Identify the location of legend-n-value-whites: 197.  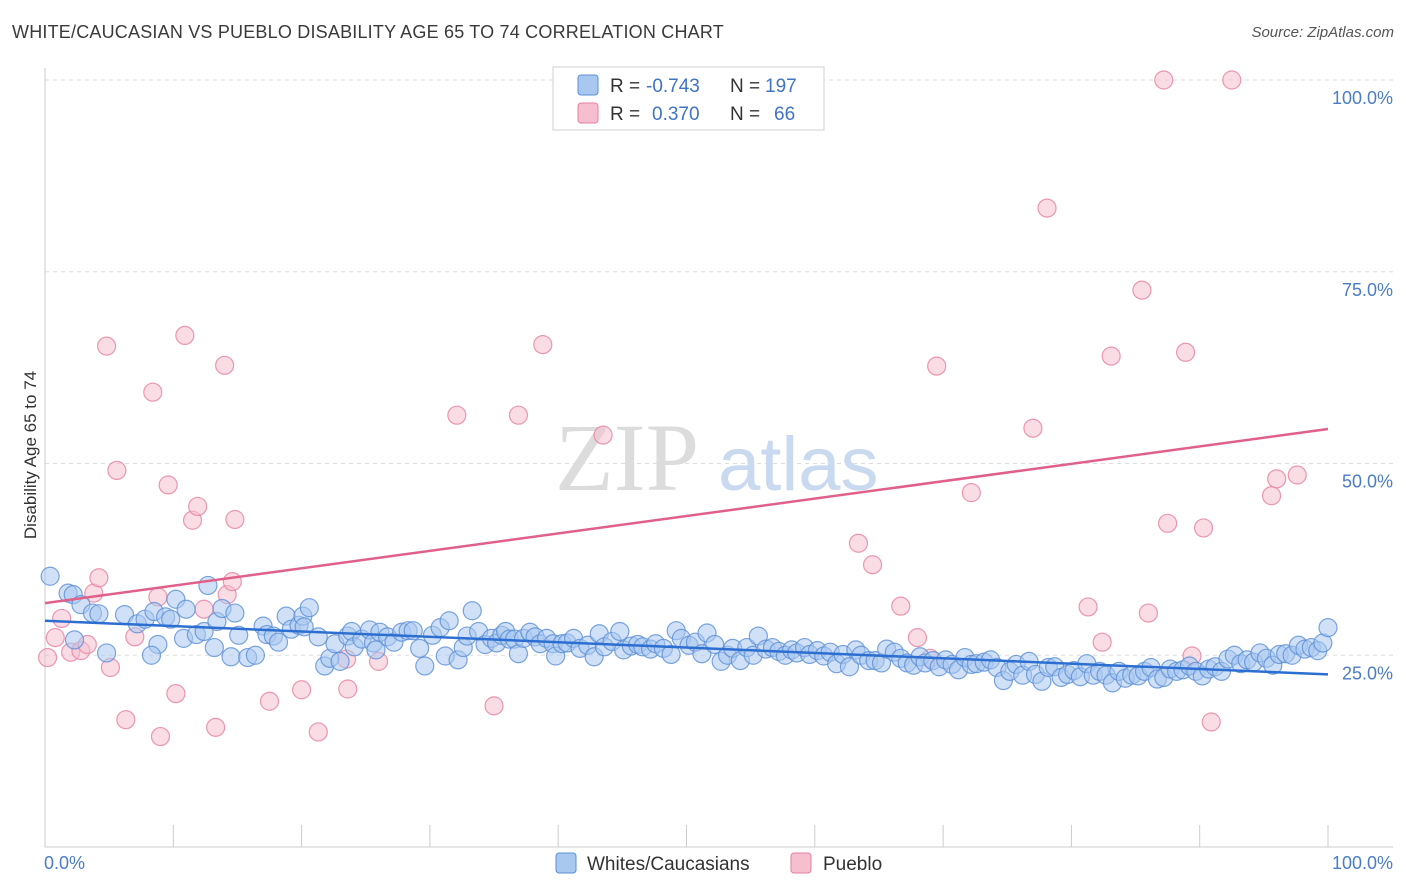
(781, 86).